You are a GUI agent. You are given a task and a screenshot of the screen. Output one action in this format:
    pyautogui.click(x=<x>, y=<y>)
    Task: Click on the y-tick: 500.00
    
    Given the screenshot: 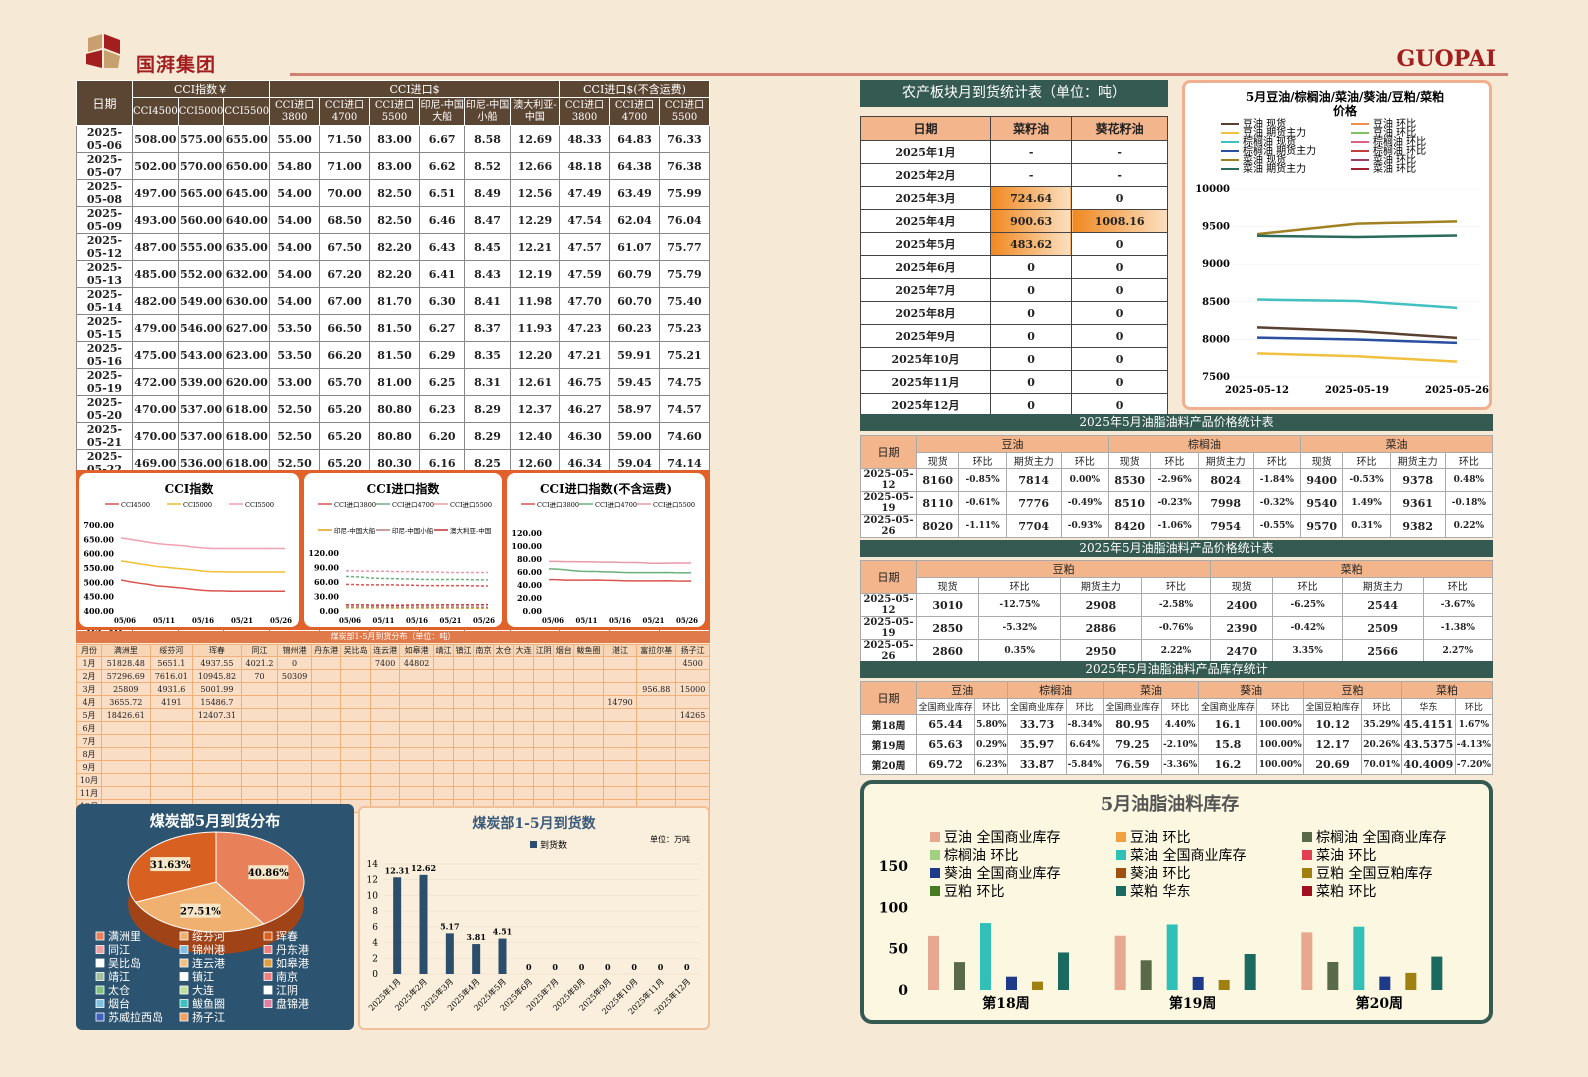 What is the action you would take?
    pyautogui.click(x=98, y=582)
    